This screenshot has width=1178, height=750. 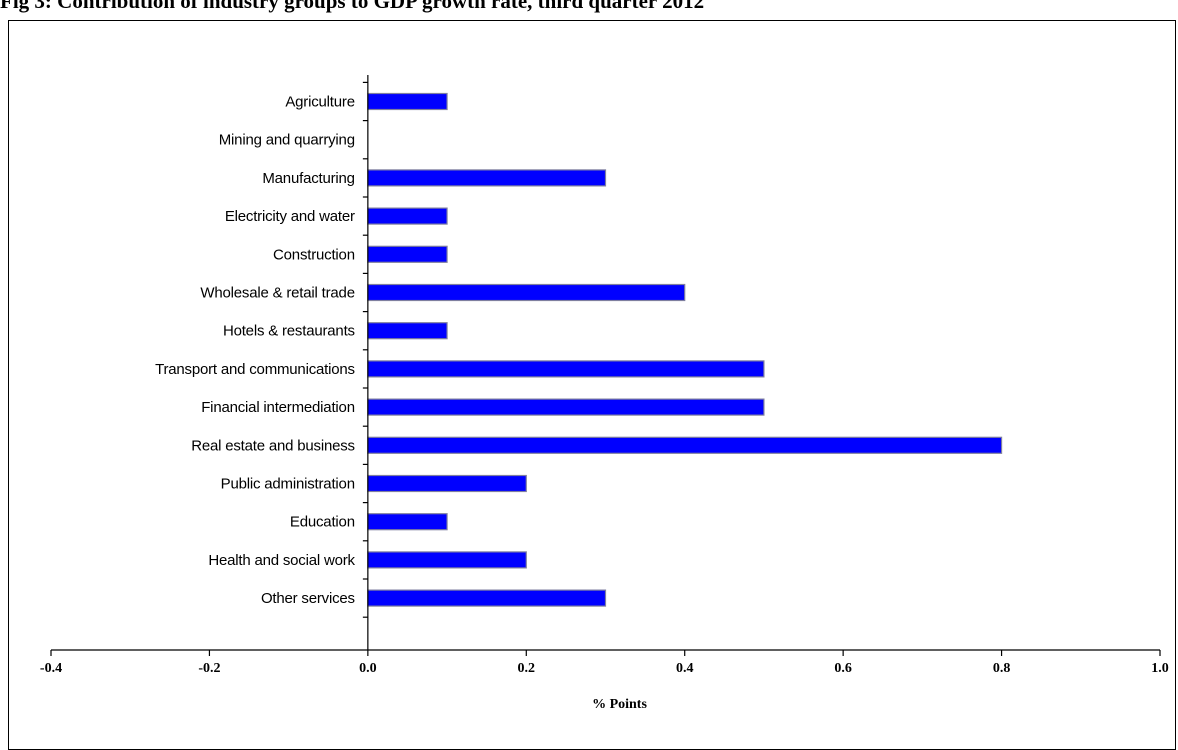 What do you see at coordinates (209, 668) in the screenshot?
I see `x-tick-label: -0.2` at bounding box center [209, 668].